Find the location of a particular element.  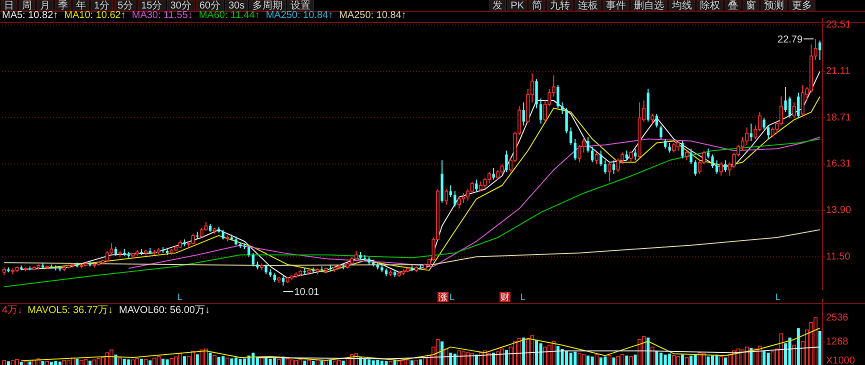

y-tick-label: 16.31 is located at coordinates (839, 164).